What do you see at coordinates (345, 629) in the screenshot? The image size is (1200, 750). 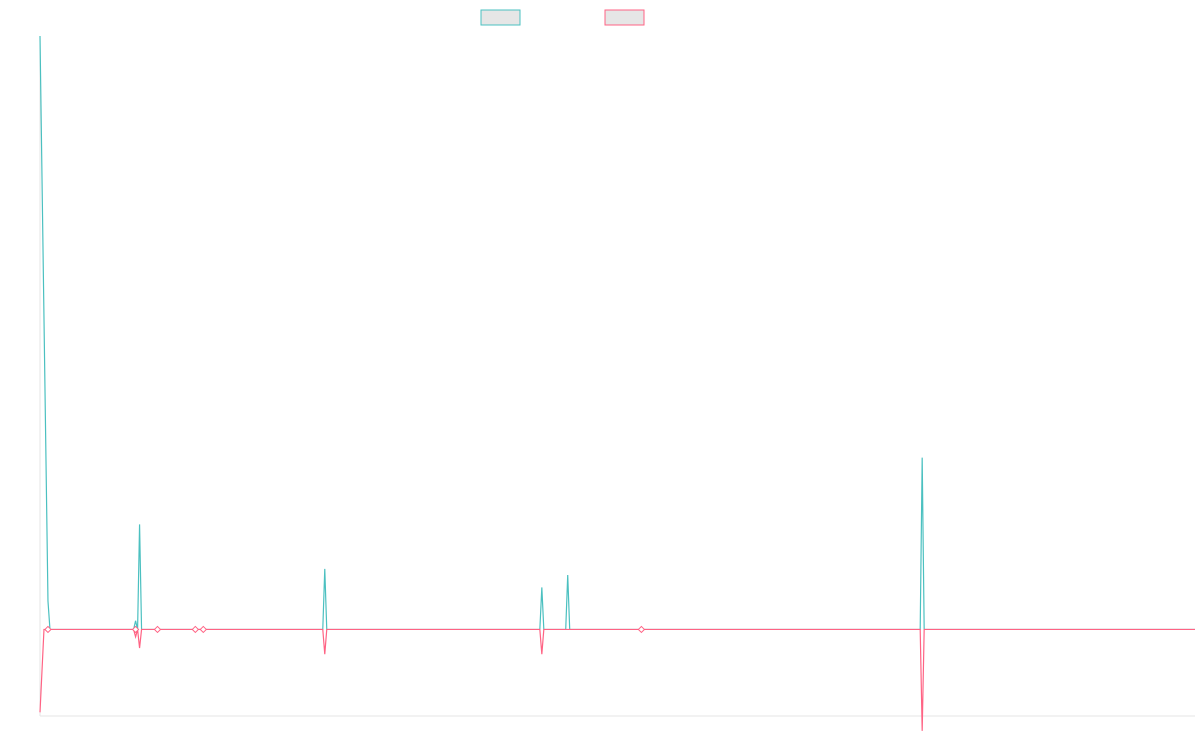 I see `markers-layer` at bounding box center [345, 629].